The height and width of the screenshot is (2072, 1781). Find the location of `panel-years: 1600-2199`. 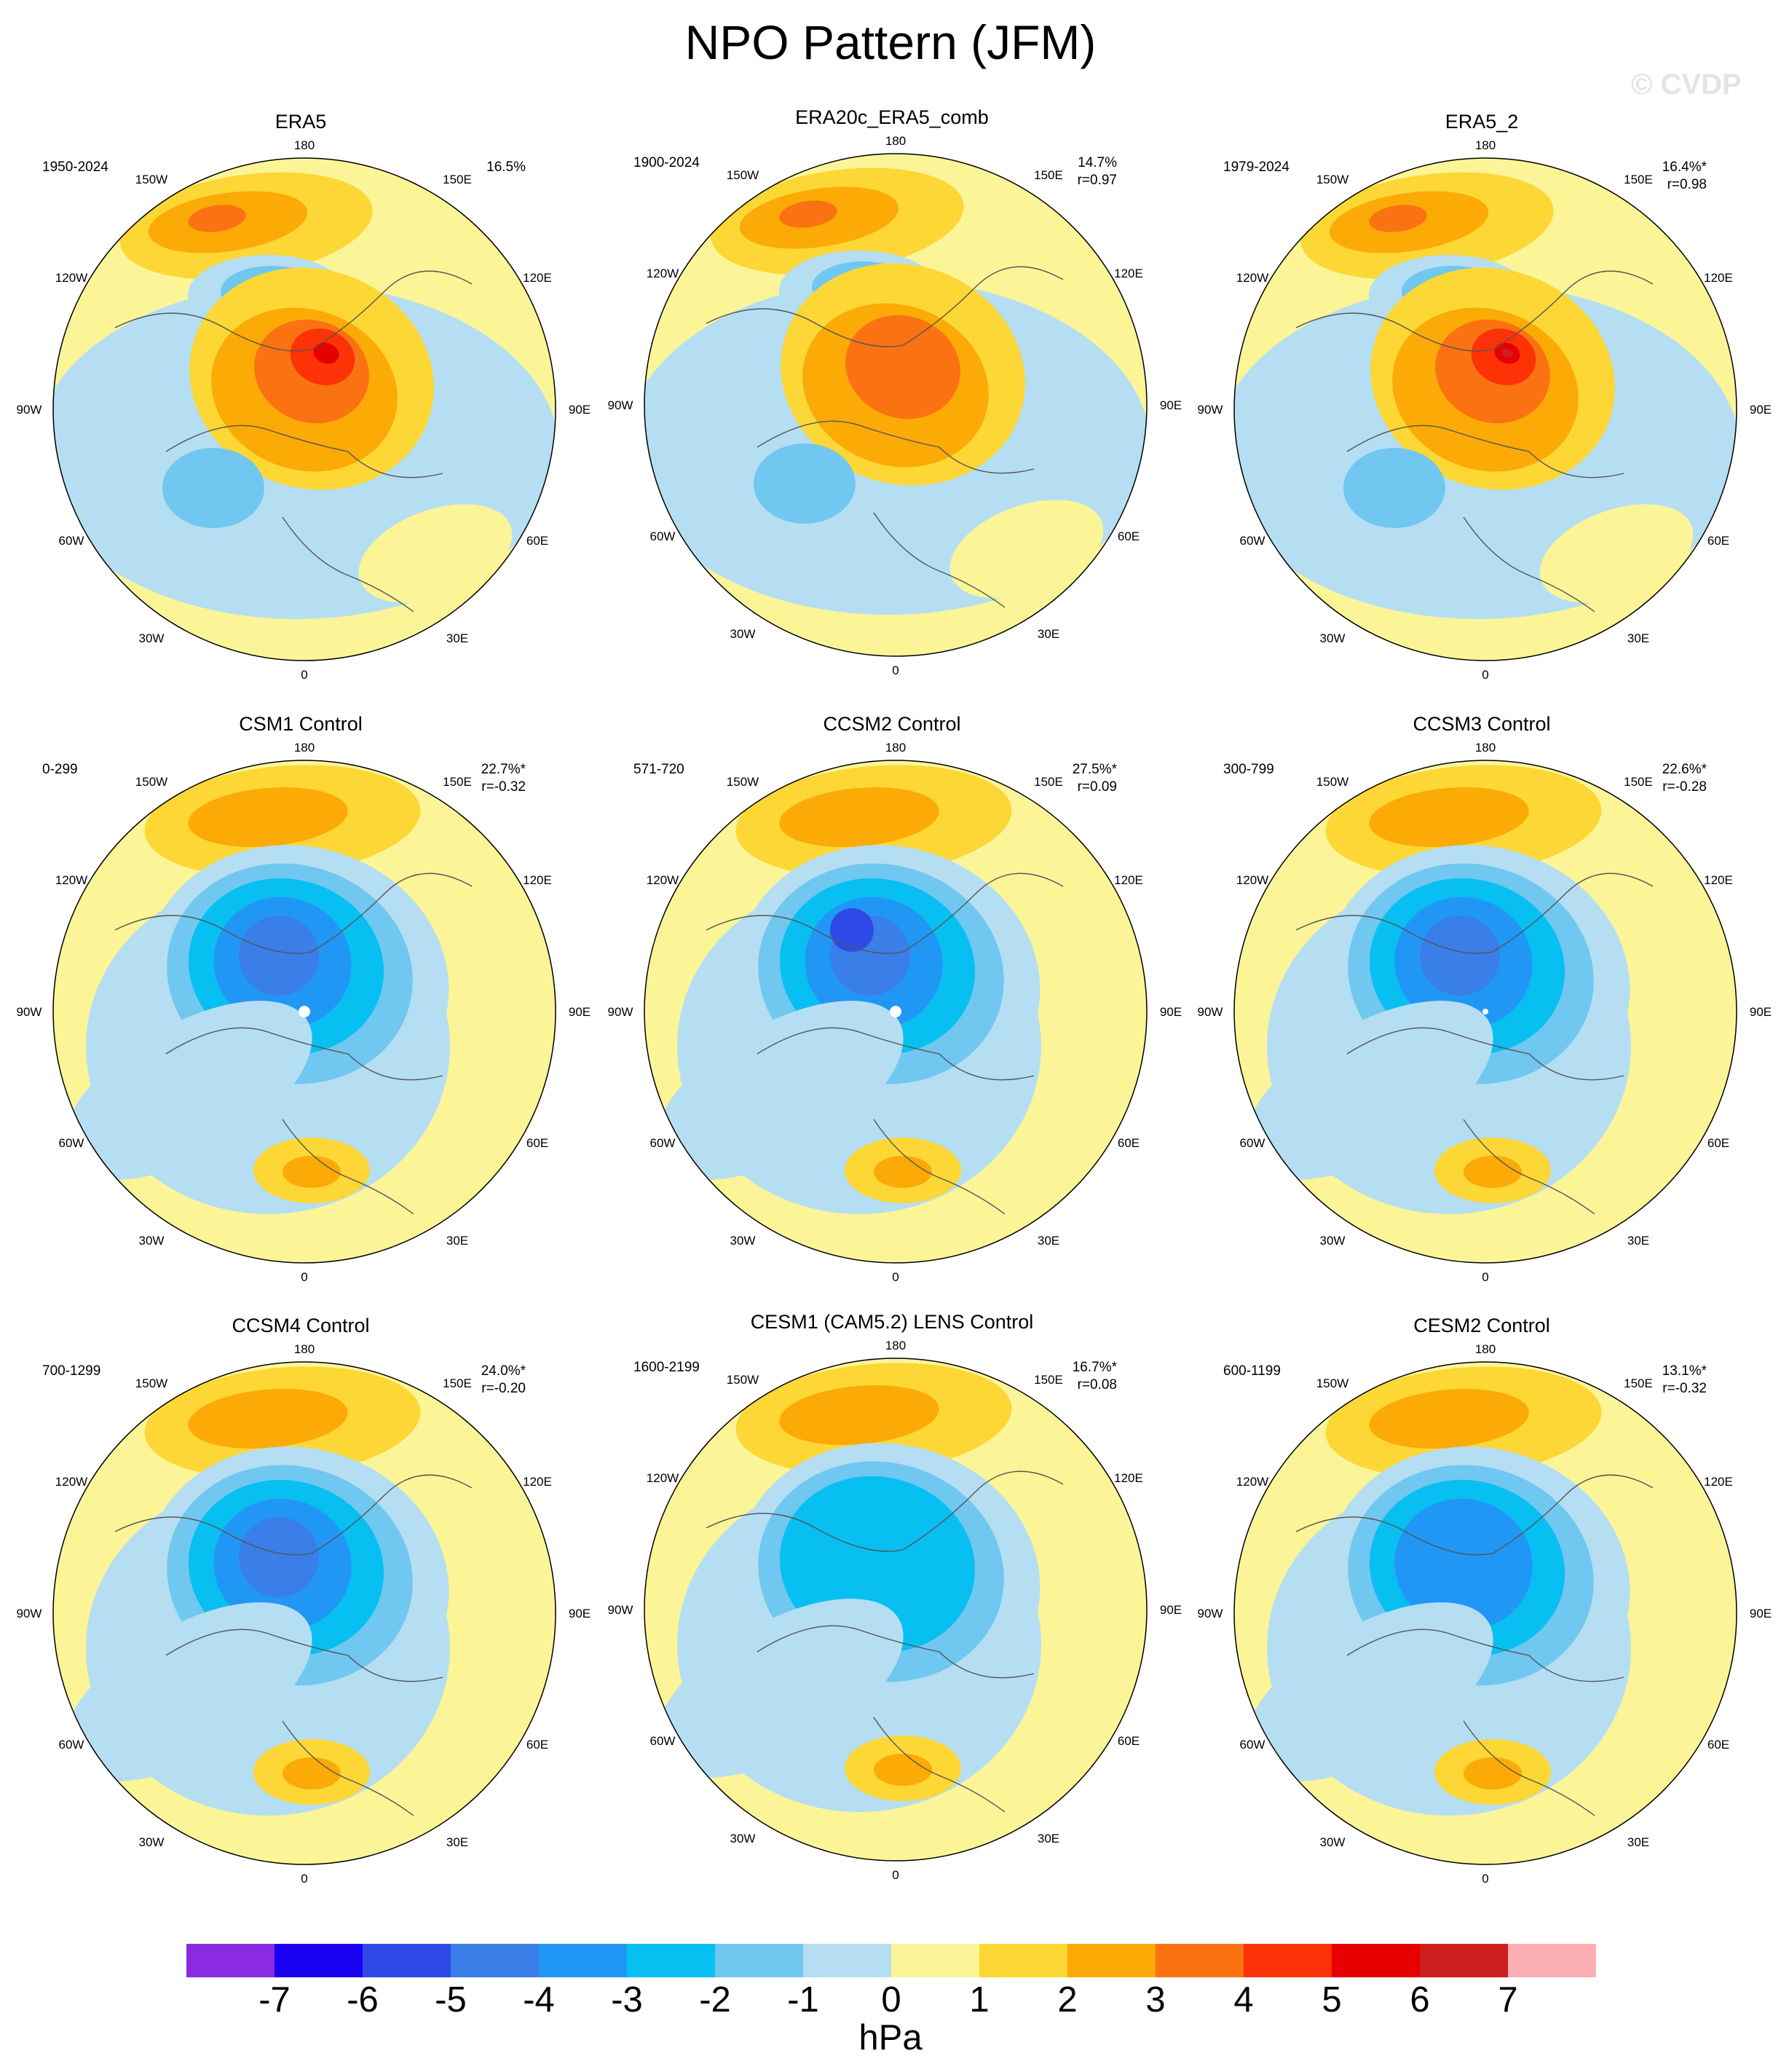

panel-years: 1600-2199 is located at coordinates (666, 1367).